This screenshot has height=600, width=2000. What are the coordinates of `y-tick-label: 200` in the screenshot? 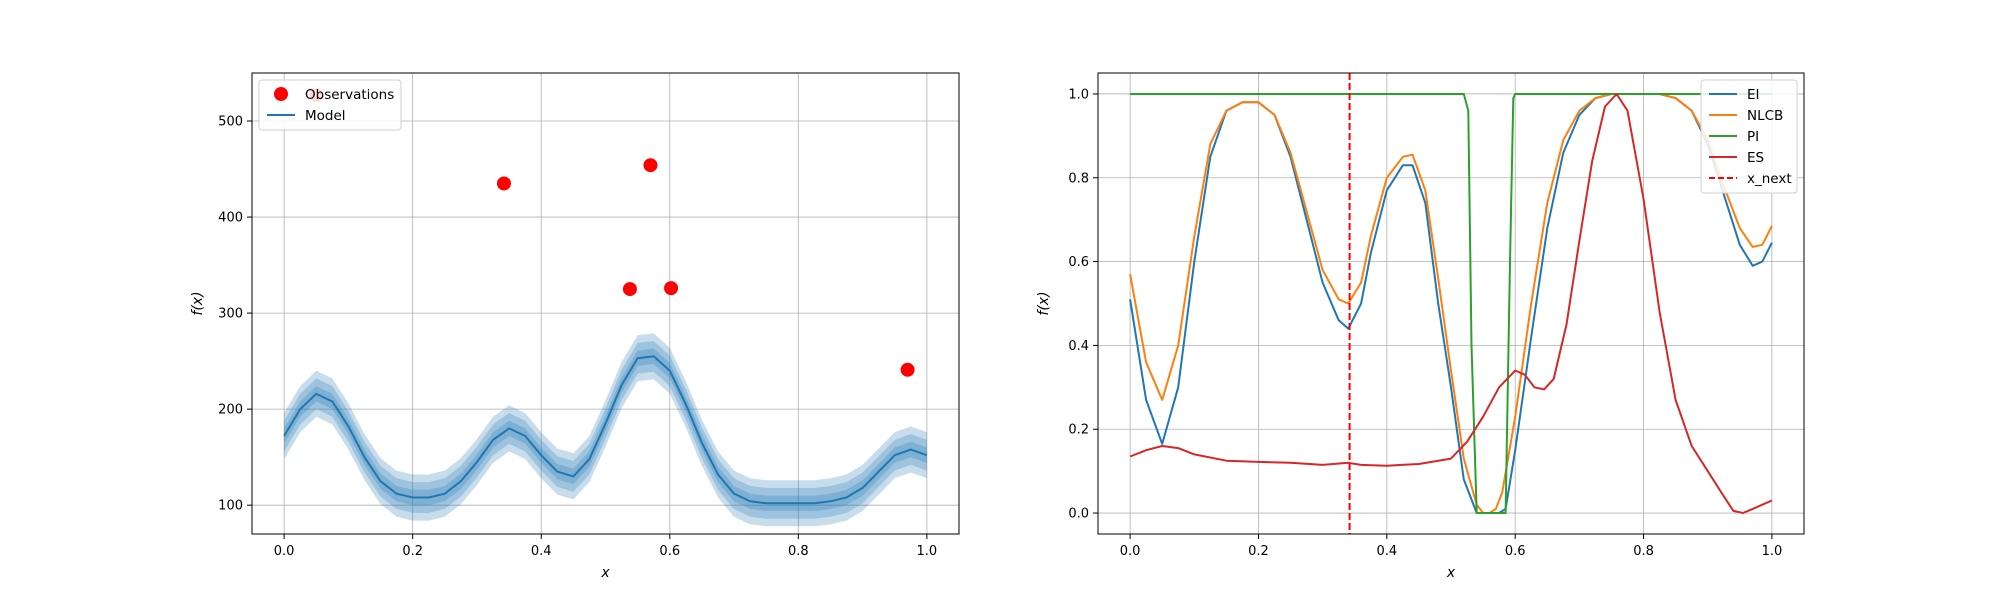 It's located at (230, 410).